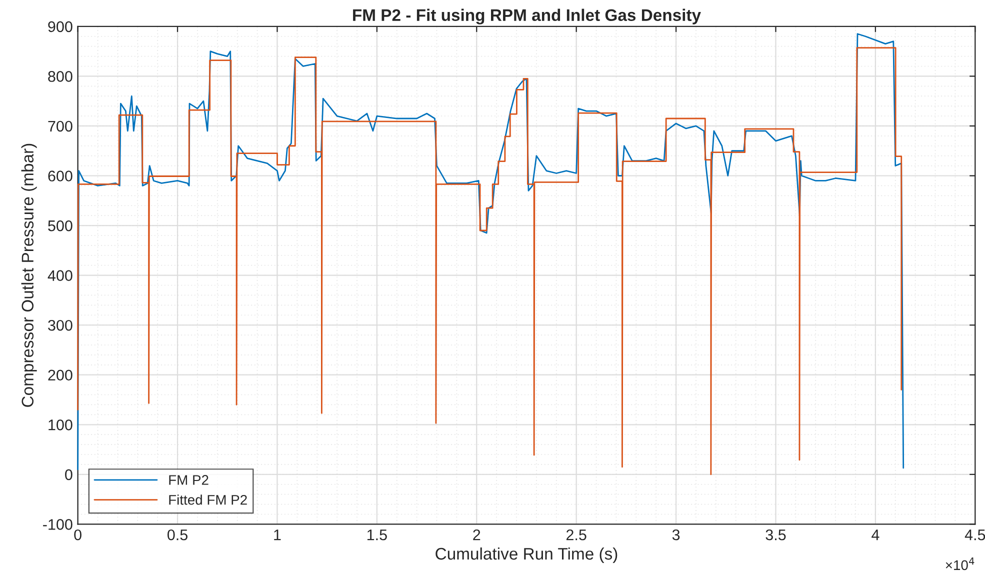 The height and width of the screenshot is (587, 985). I want to click on y-tick-label: 0, so click(68, 474).